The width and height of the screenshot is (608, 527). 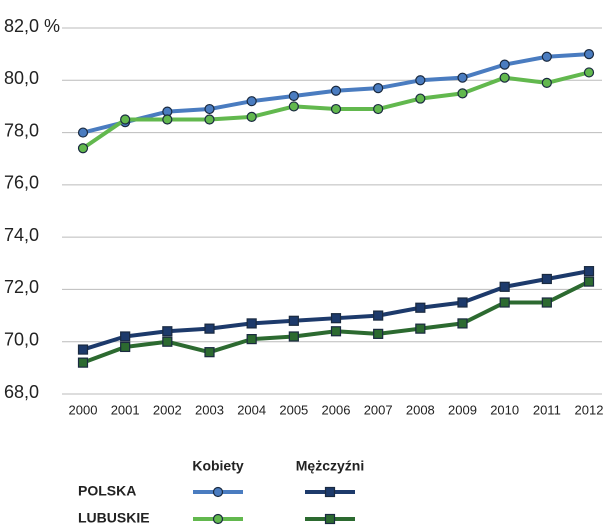 What do you see at coordinates (125, 409) in the screenshot?
I see `x-tick-label: 2001` at bounding box center [125, 409].